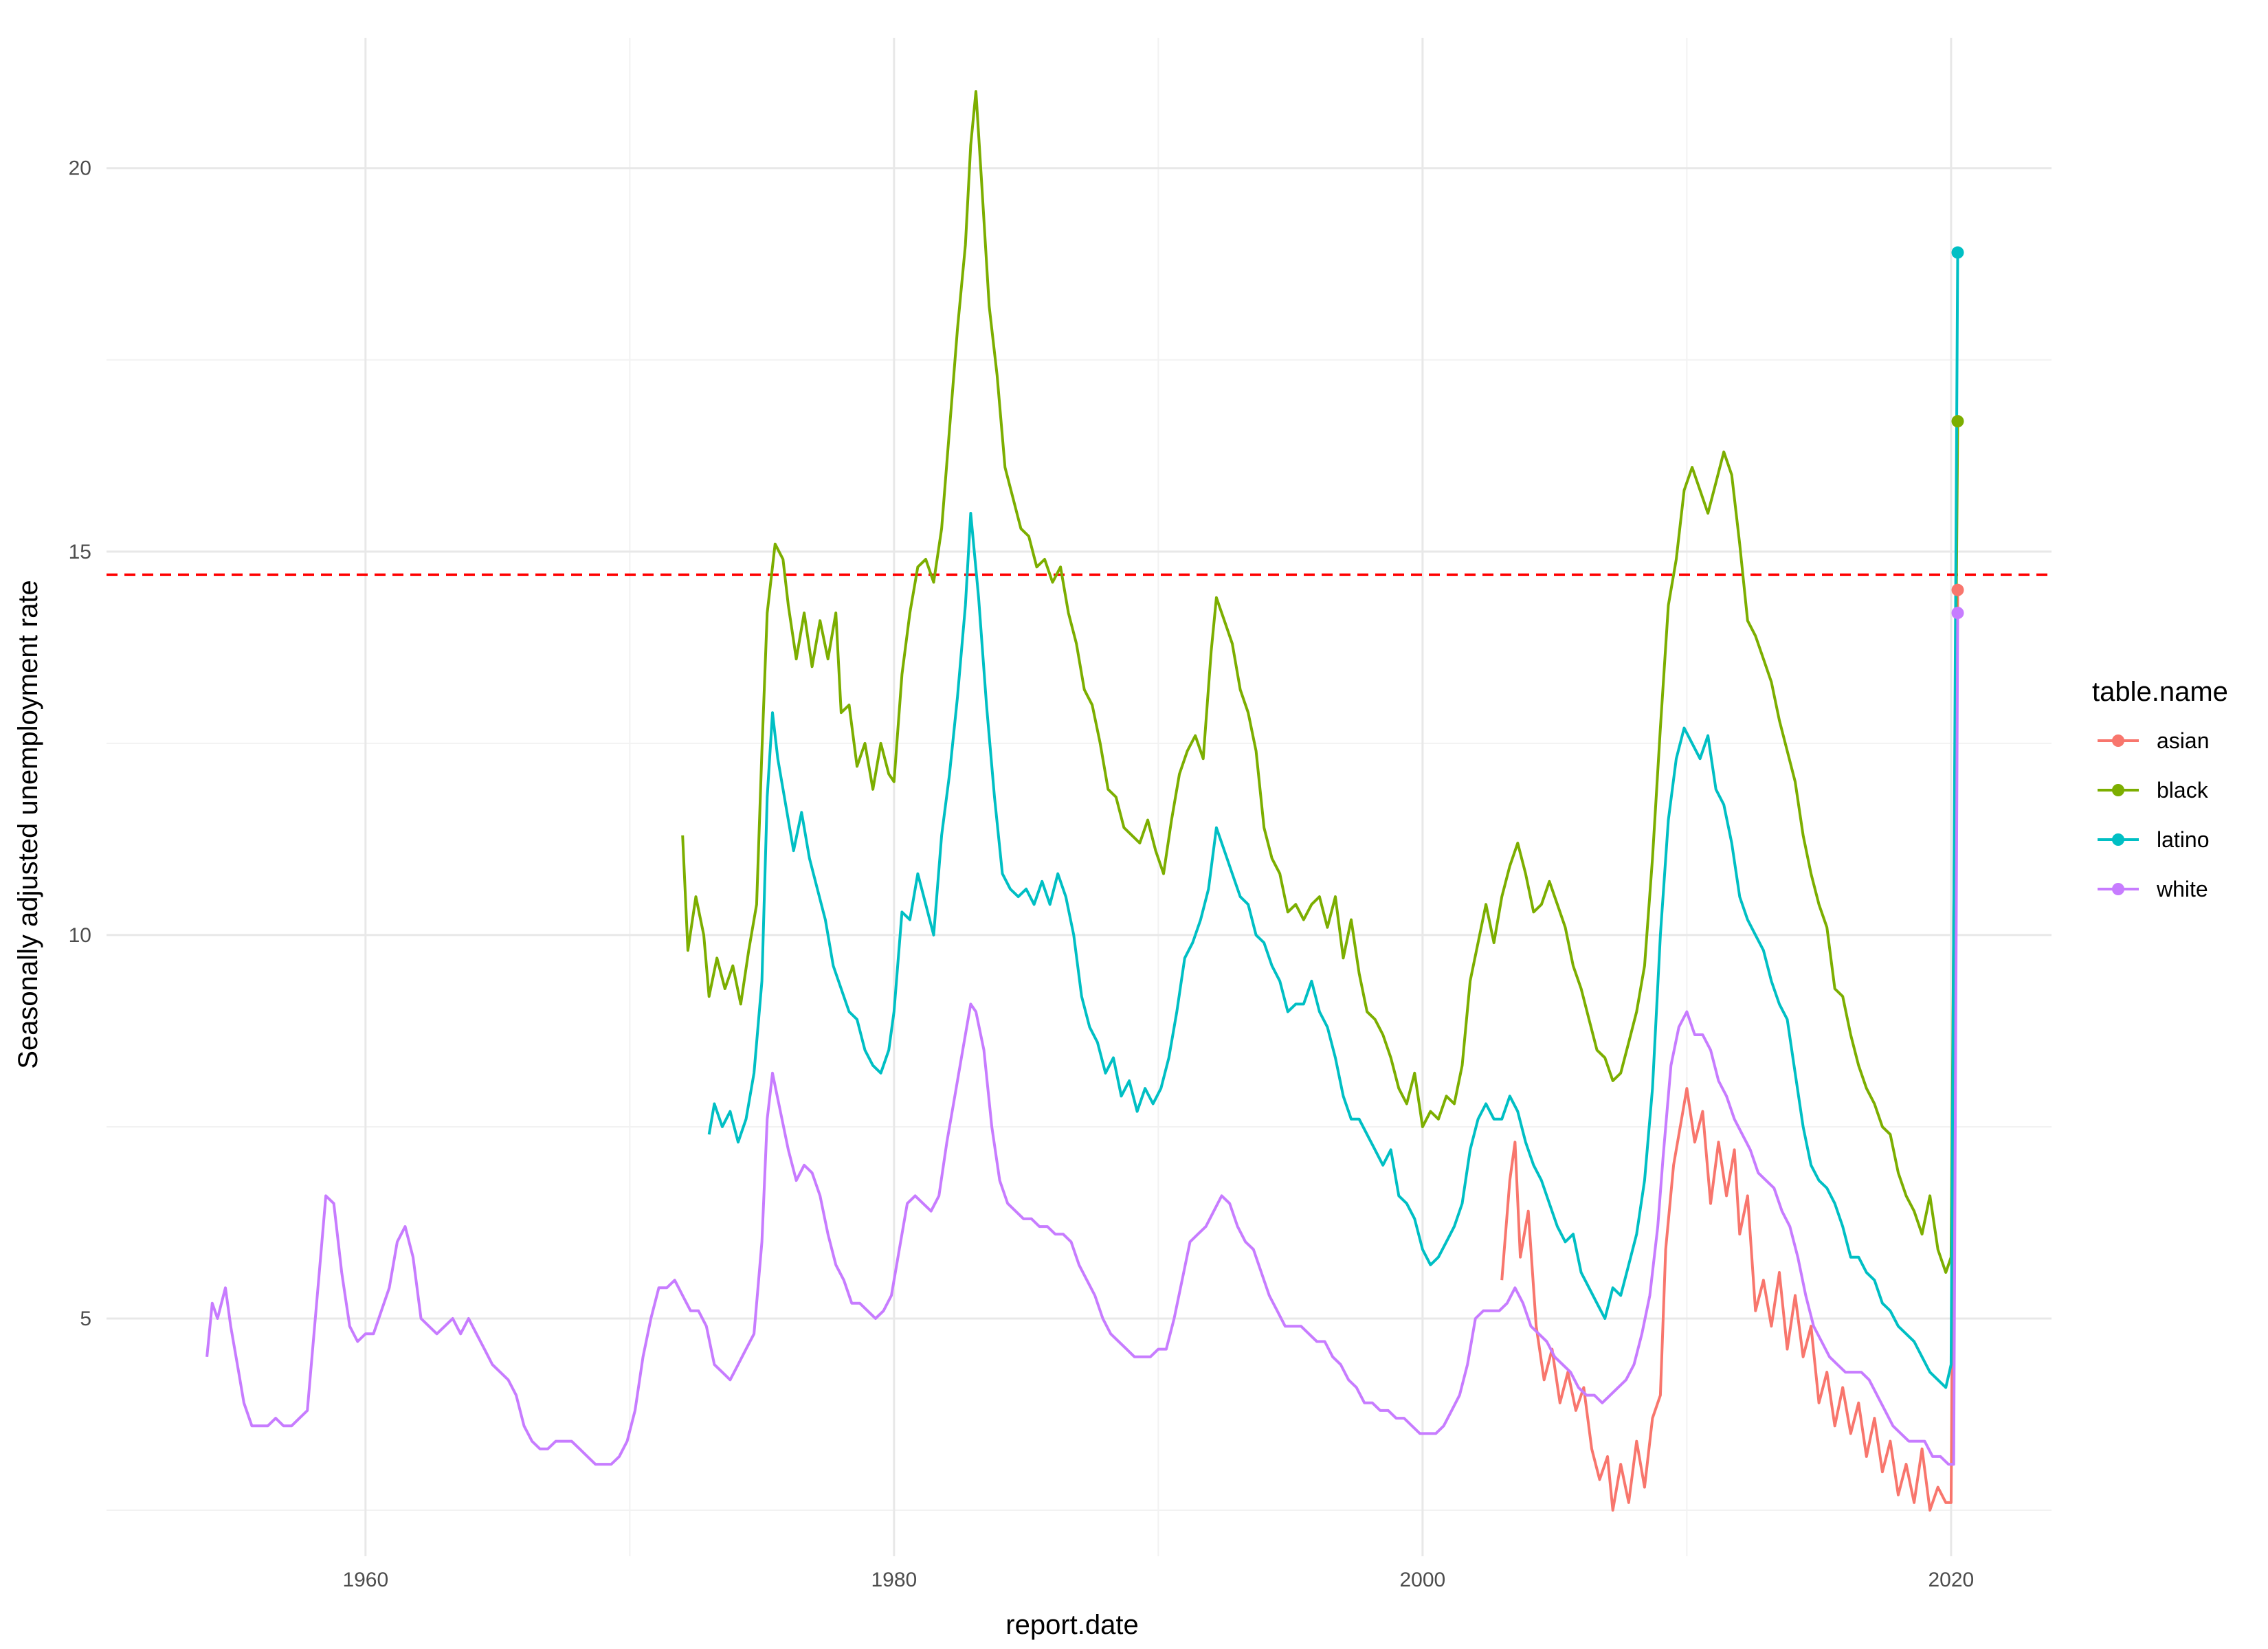  What do you see at coordinates (2183, 840) in the screenshot?
I see `legend-label: latino` at bounding box center [2183, 840].